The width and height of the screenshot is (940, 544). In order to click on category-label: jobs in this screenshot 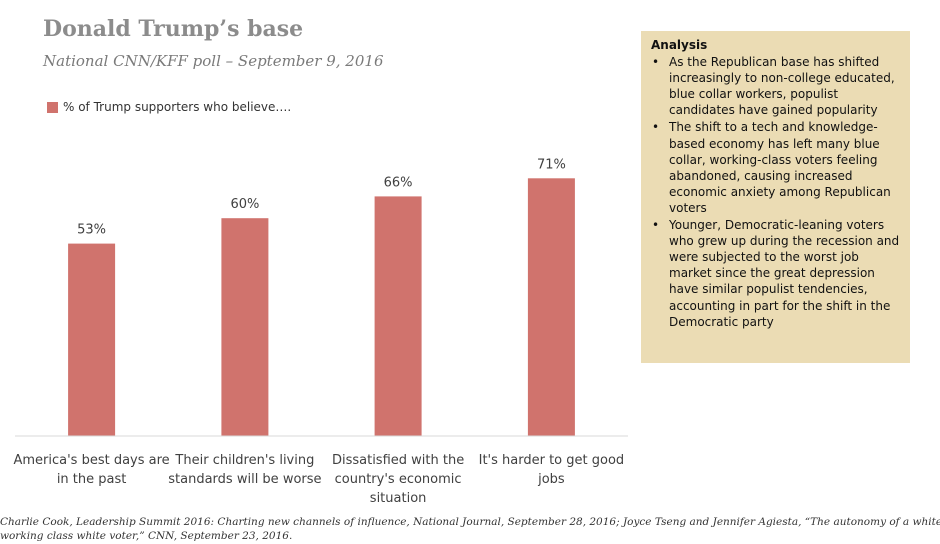, I will do `click(551, 479)`.